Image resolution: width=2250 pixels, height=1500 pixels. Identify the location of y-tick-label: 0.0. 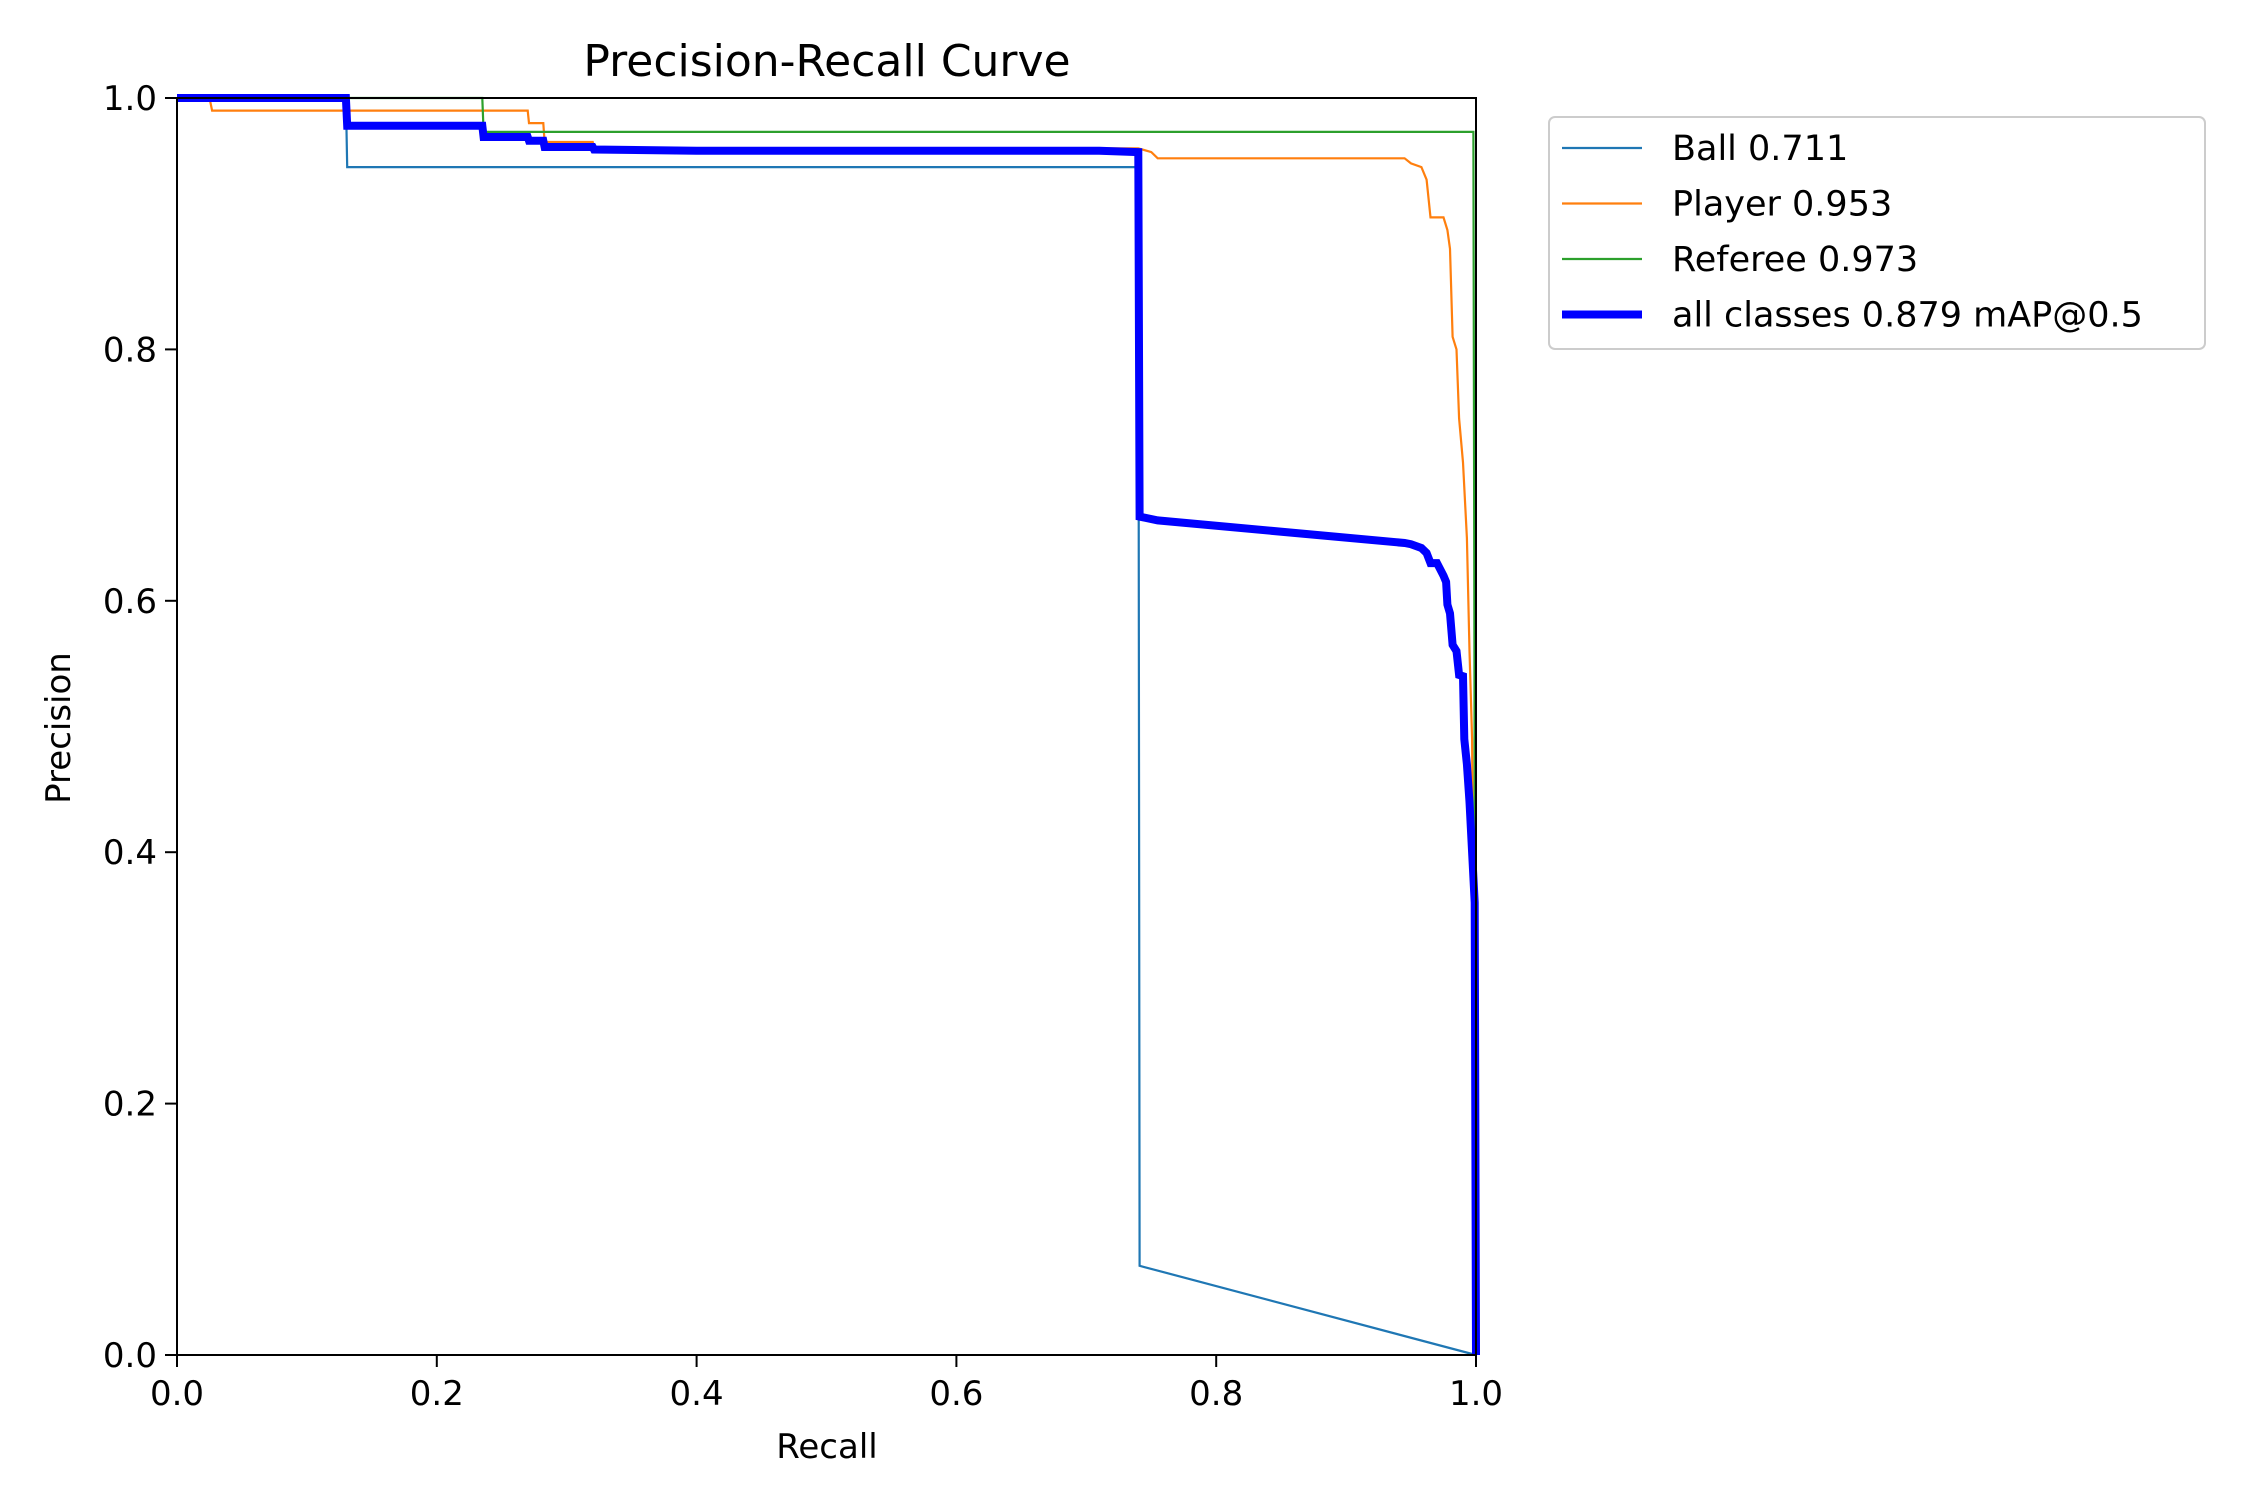
(130, 1356).